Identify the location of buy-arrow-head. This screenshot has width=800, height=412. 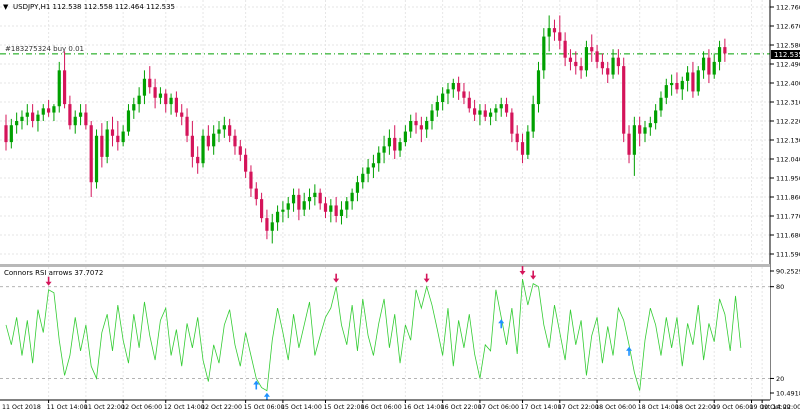
(256, 382).